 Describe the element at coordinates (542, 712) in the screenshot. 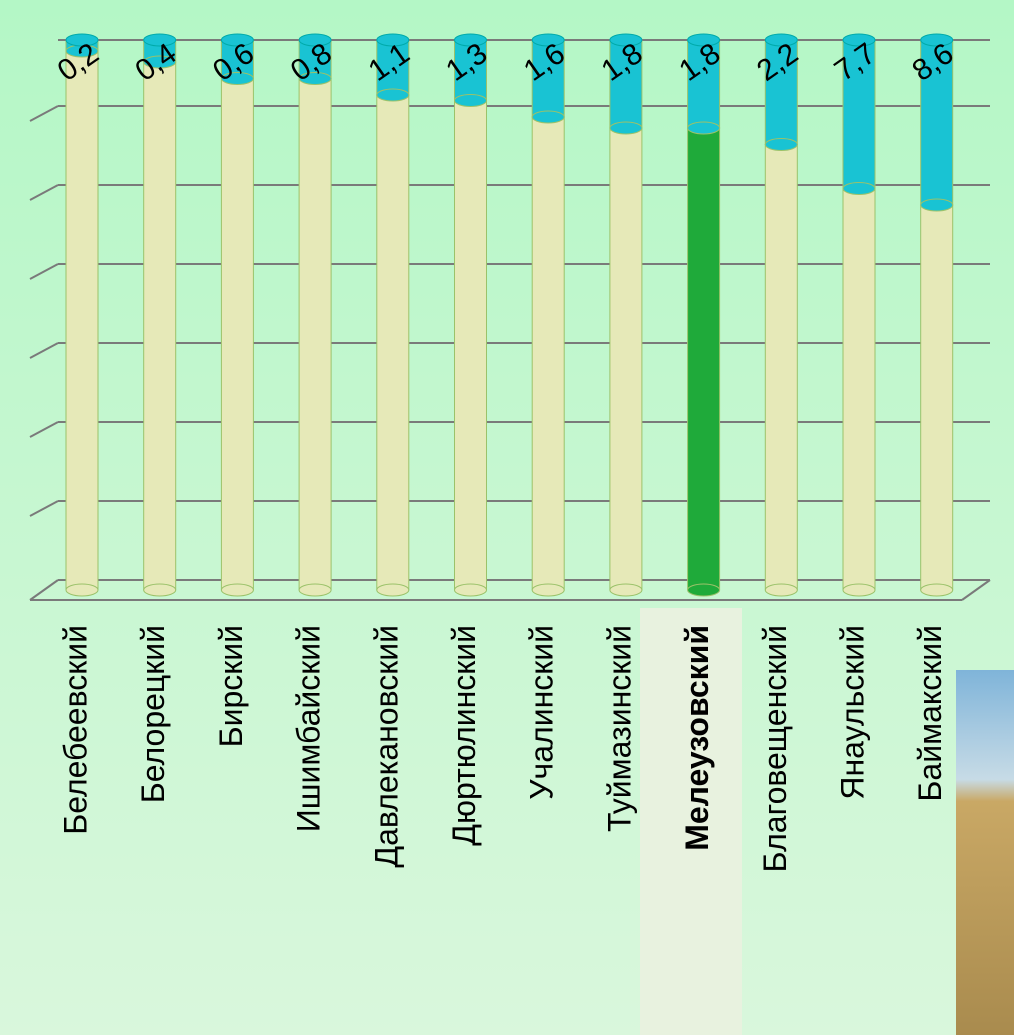

I see `x-tick-label: Учалинский` at that location.